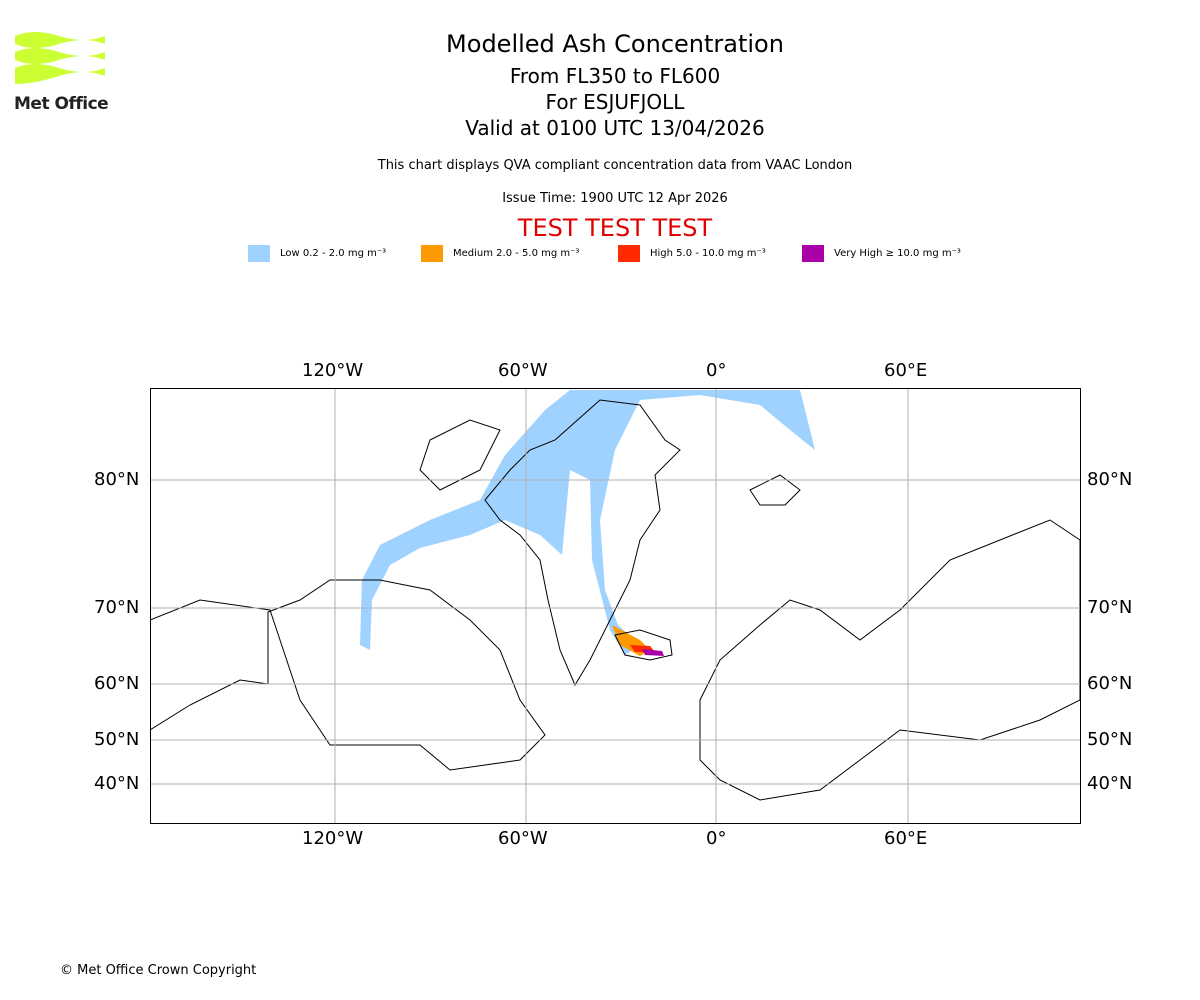  What do you see at coordinates (906, 370) in the screenshot?
I see `lon-label-top: 60°E` at bounding box center [906, 370].